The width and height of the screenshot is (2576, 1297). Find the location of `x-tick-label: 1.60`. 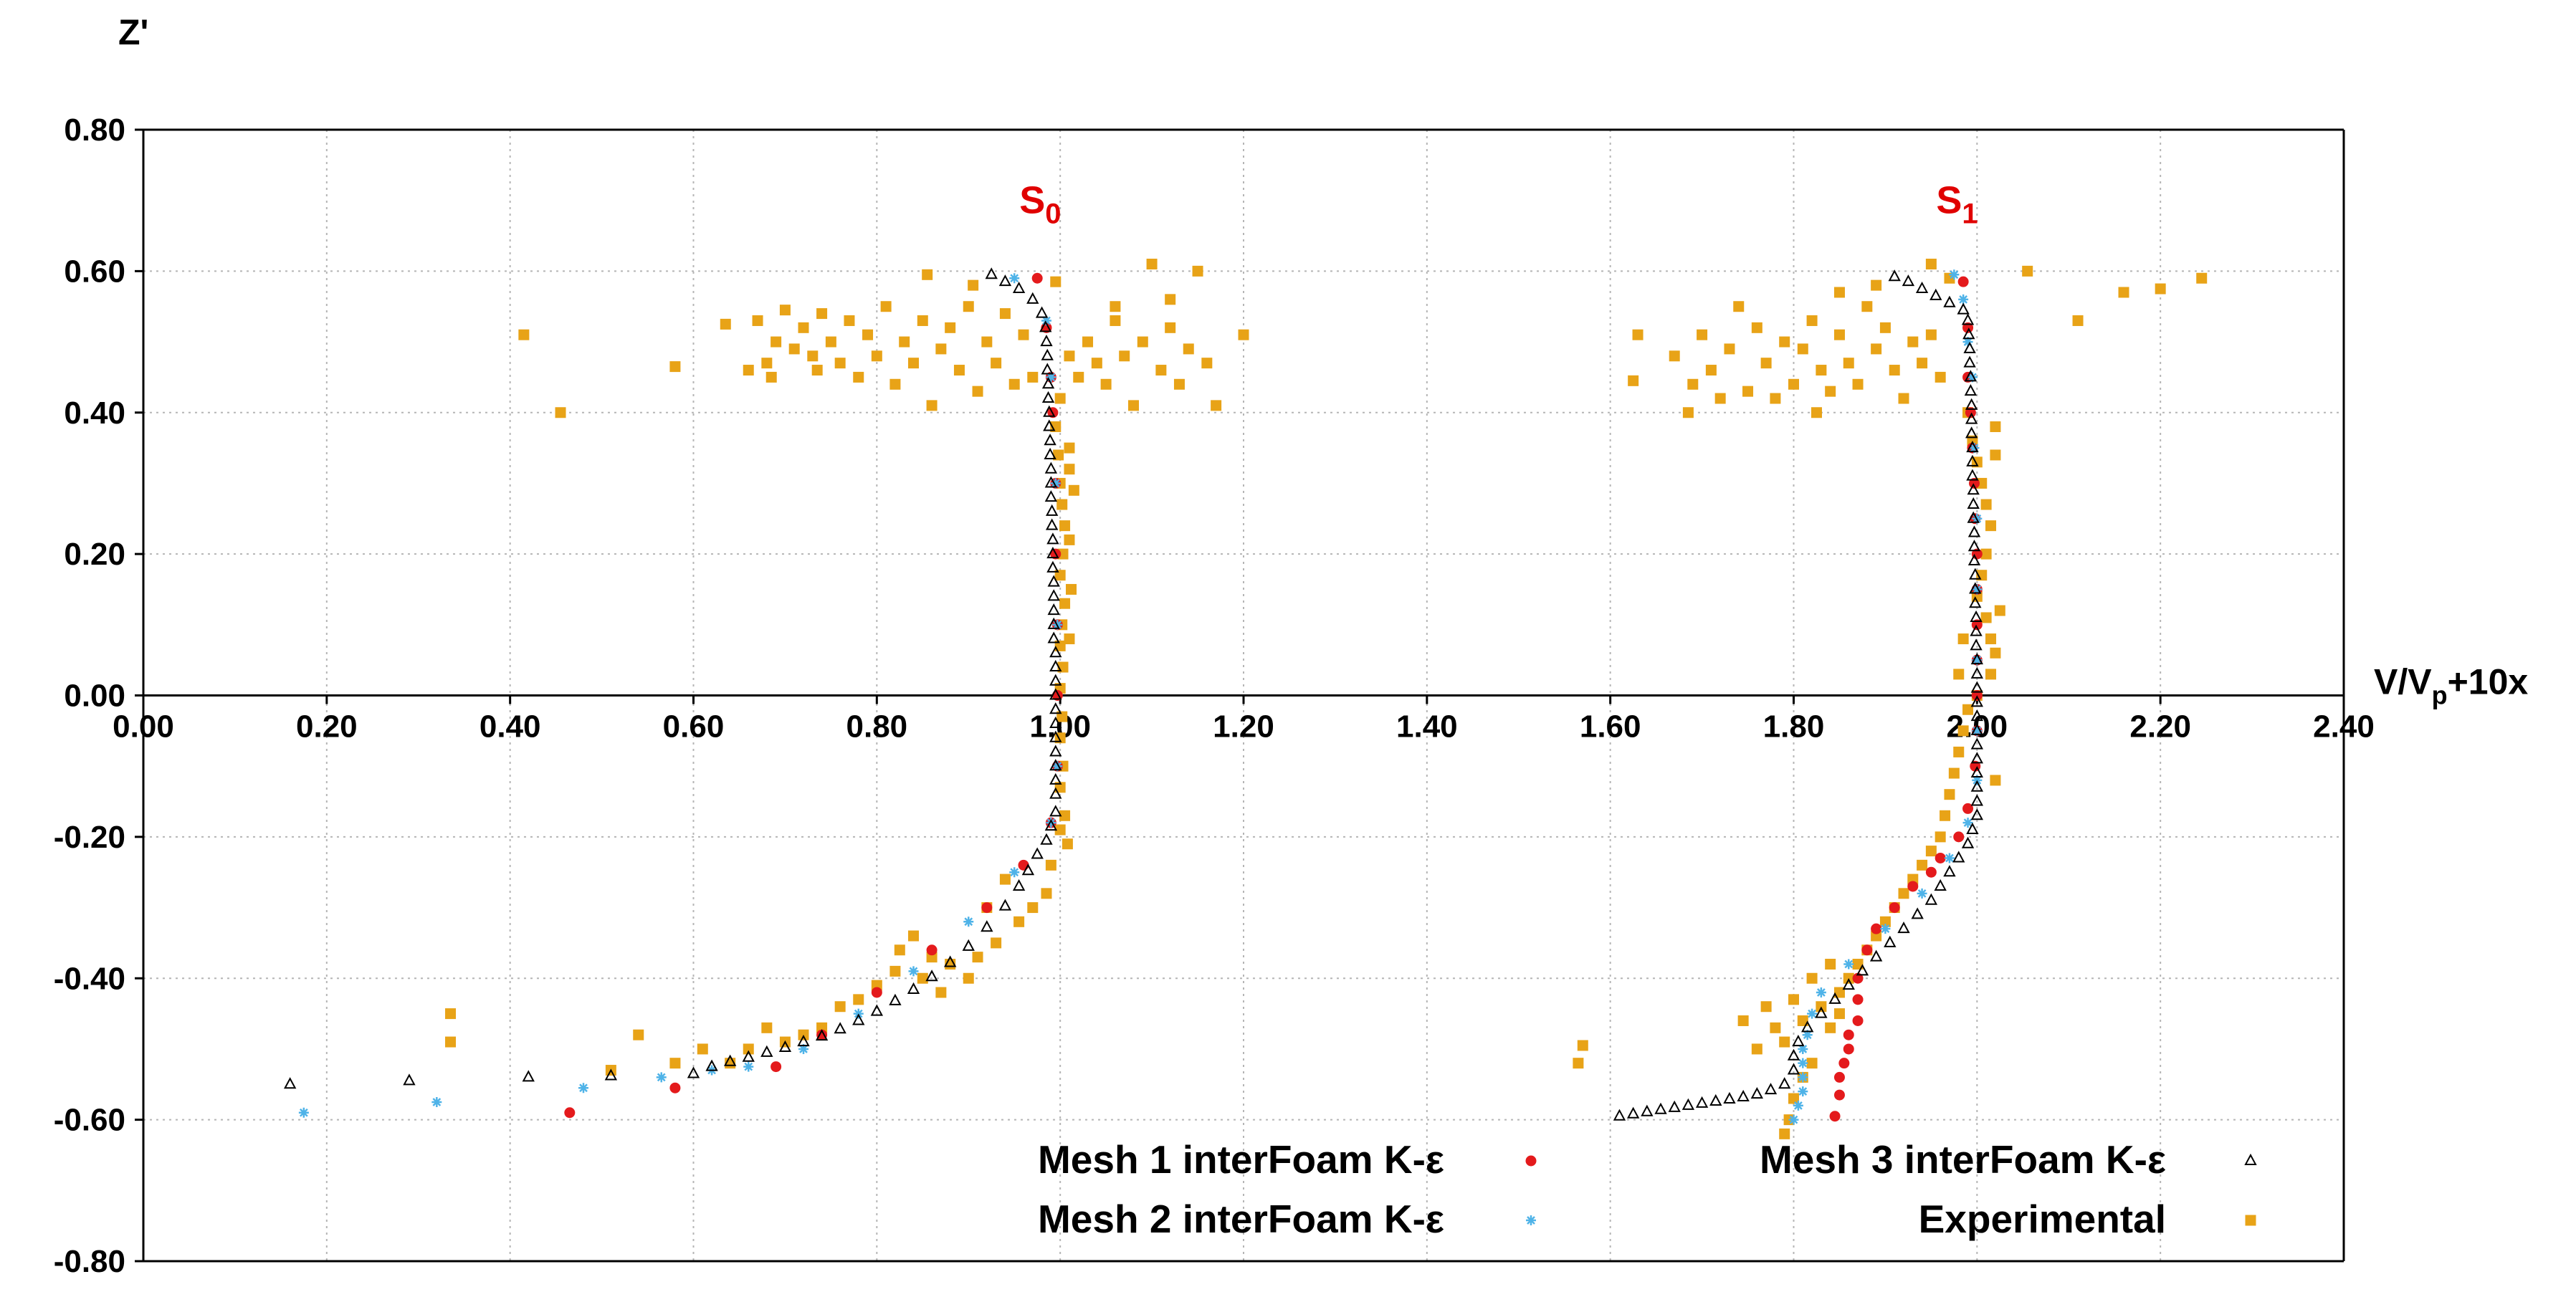

x-tick-label: 1.60 is located at coordinates (1610, 727).